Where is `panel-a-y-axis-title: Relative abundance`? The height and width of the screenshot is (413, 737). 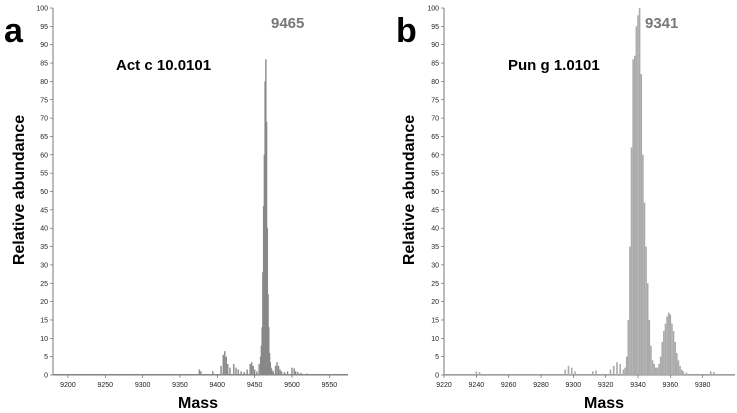
panel-a-y-axis-title: Relative abundance is located at coordinates (19, 190).